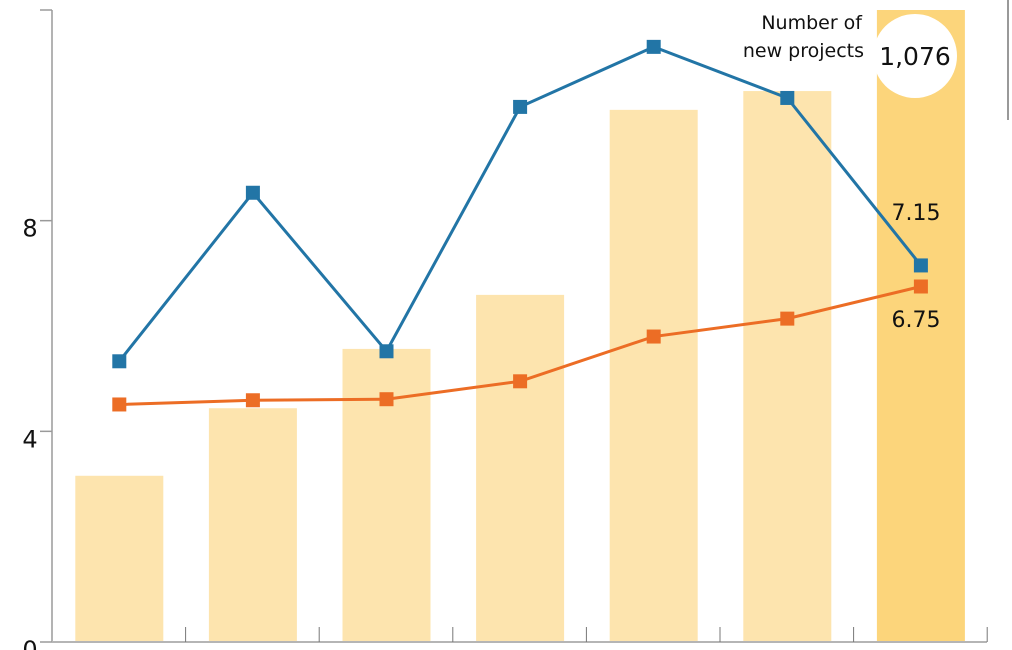 The height and width of the screenshot is (650, 1012). Describe the element at coordinates (29, 439) in the screenshot. I see `y-tick-label: 4` at that location.